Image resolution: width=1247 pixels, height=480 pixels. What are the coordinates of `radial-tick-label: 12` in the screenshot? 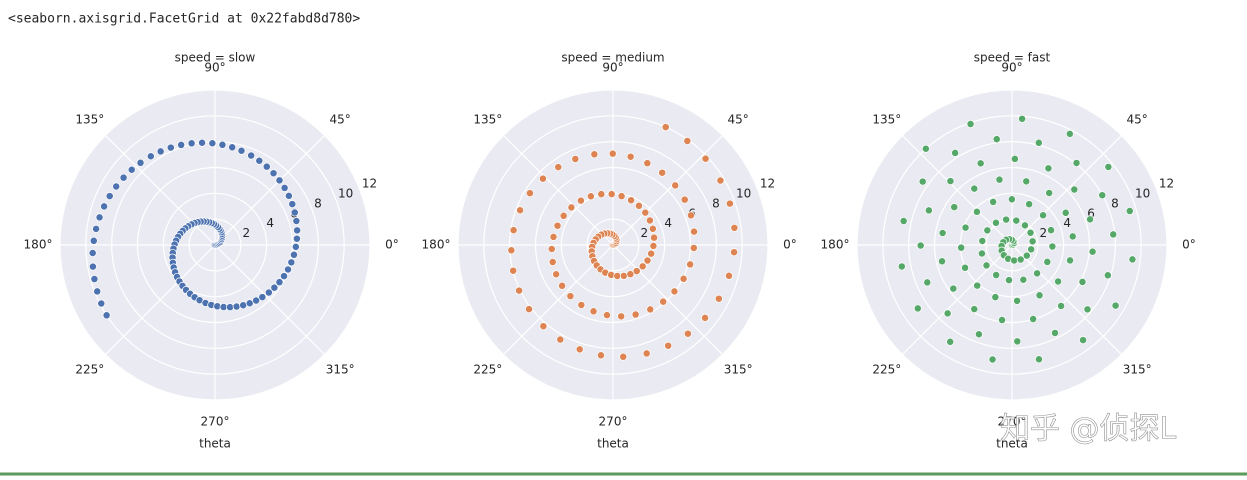 It's located at (1166, 184).